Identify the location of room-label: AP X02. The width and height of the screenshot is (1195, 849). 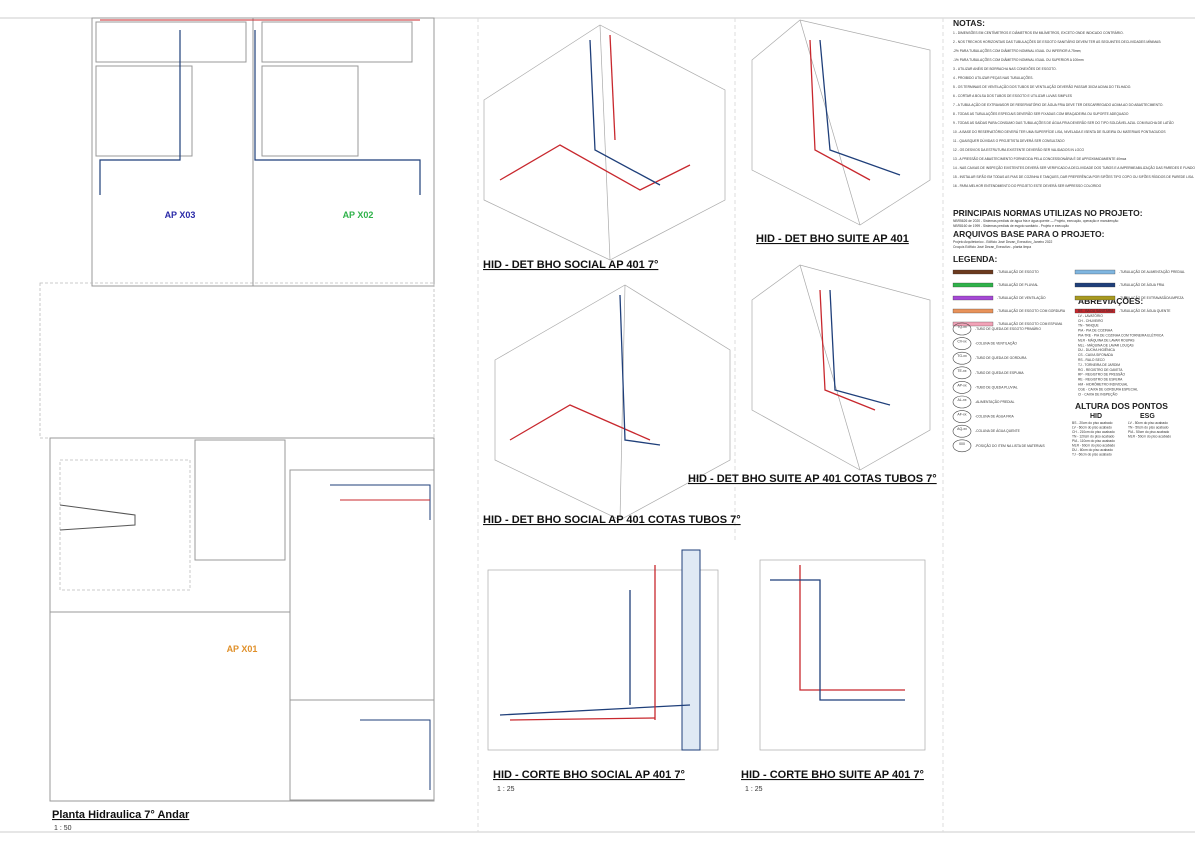
(358, 215).